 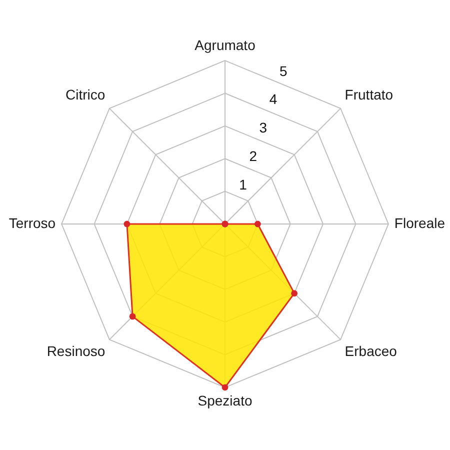 What do you see at coordinates (243, 184) in the screenshot?
I see `y-tick-label: 1` at bounding box center [243, 184].